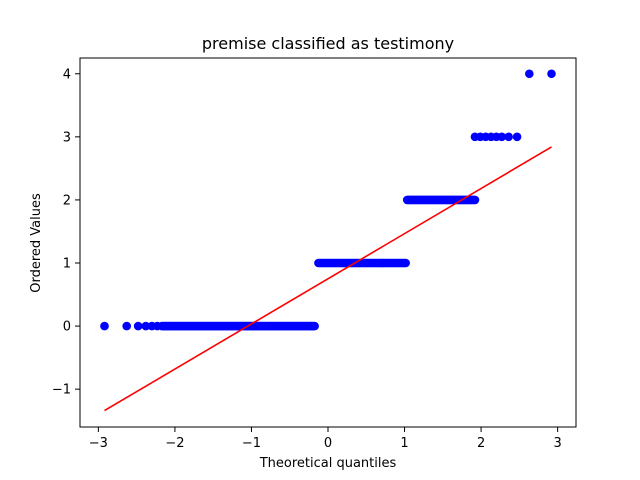 Image resolution: width=640 pixels, height=480 pixels. I want to click on x-axis-label: Theoretical quantiles, so click(328, 463).